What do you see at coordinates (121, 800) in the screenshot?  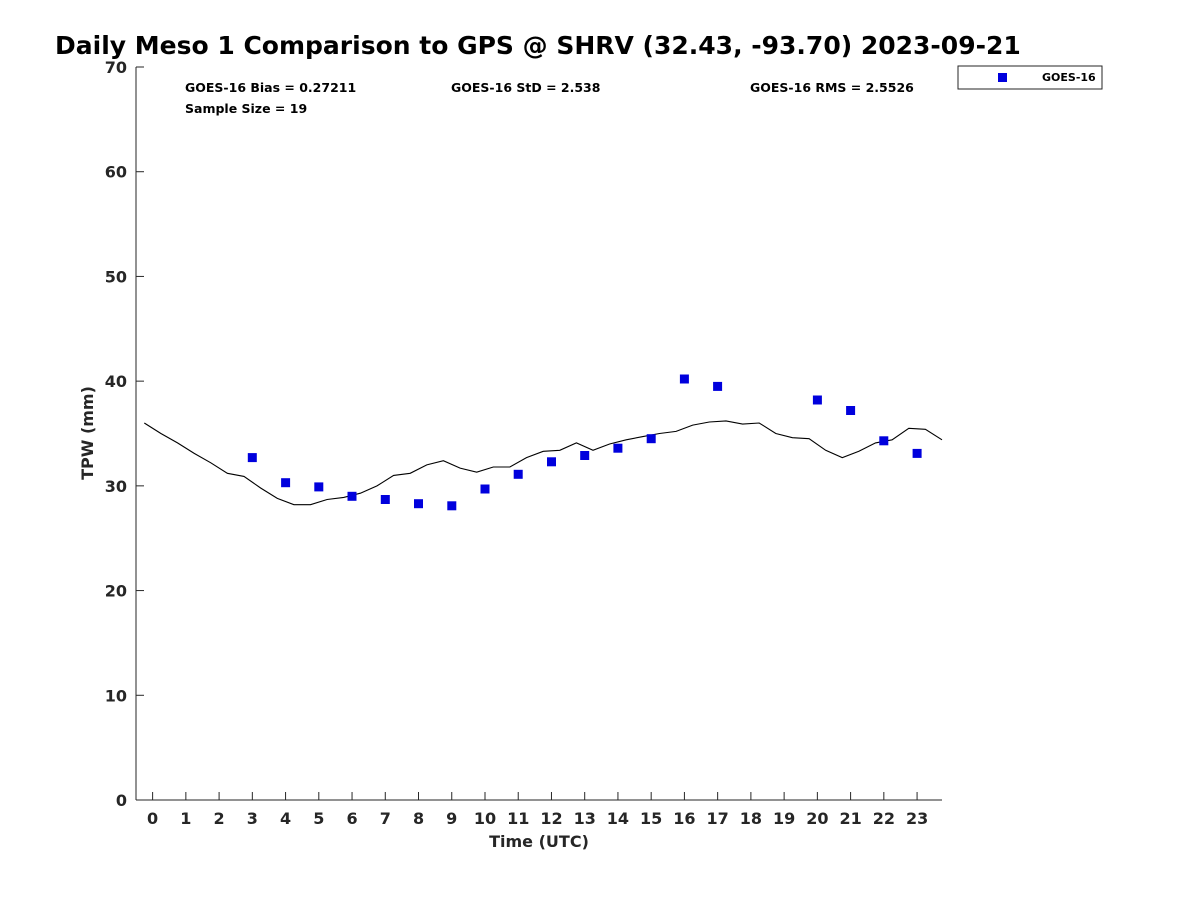 I see `y-tick-label: 0` at bounding box center [121, 800].